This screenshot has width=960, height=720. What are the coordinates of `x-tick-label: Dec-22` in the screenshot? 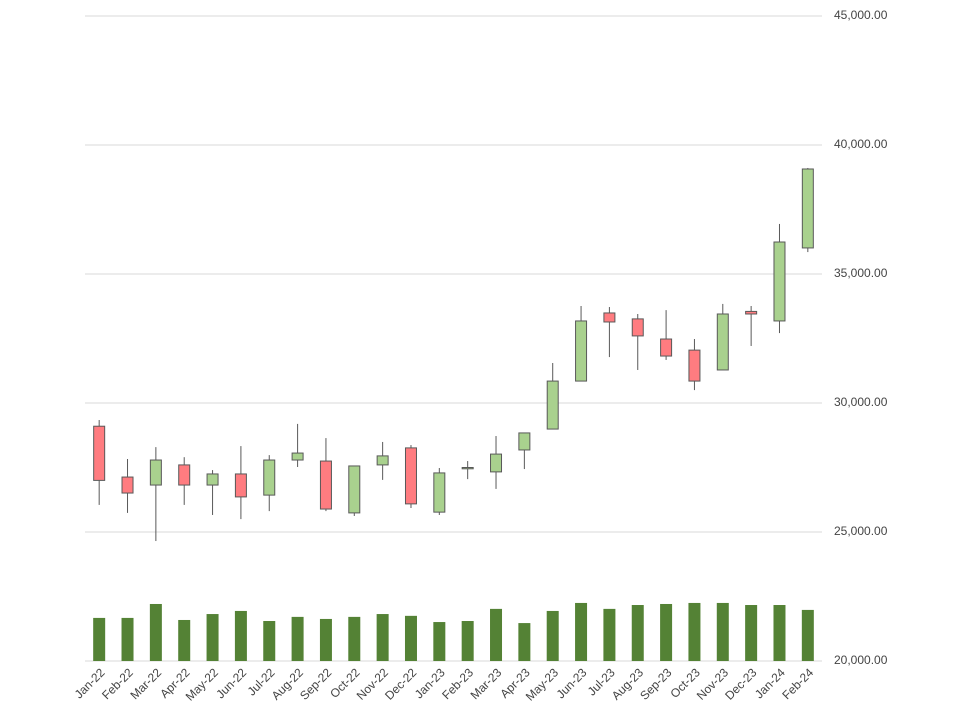 It's located at (400, 683).